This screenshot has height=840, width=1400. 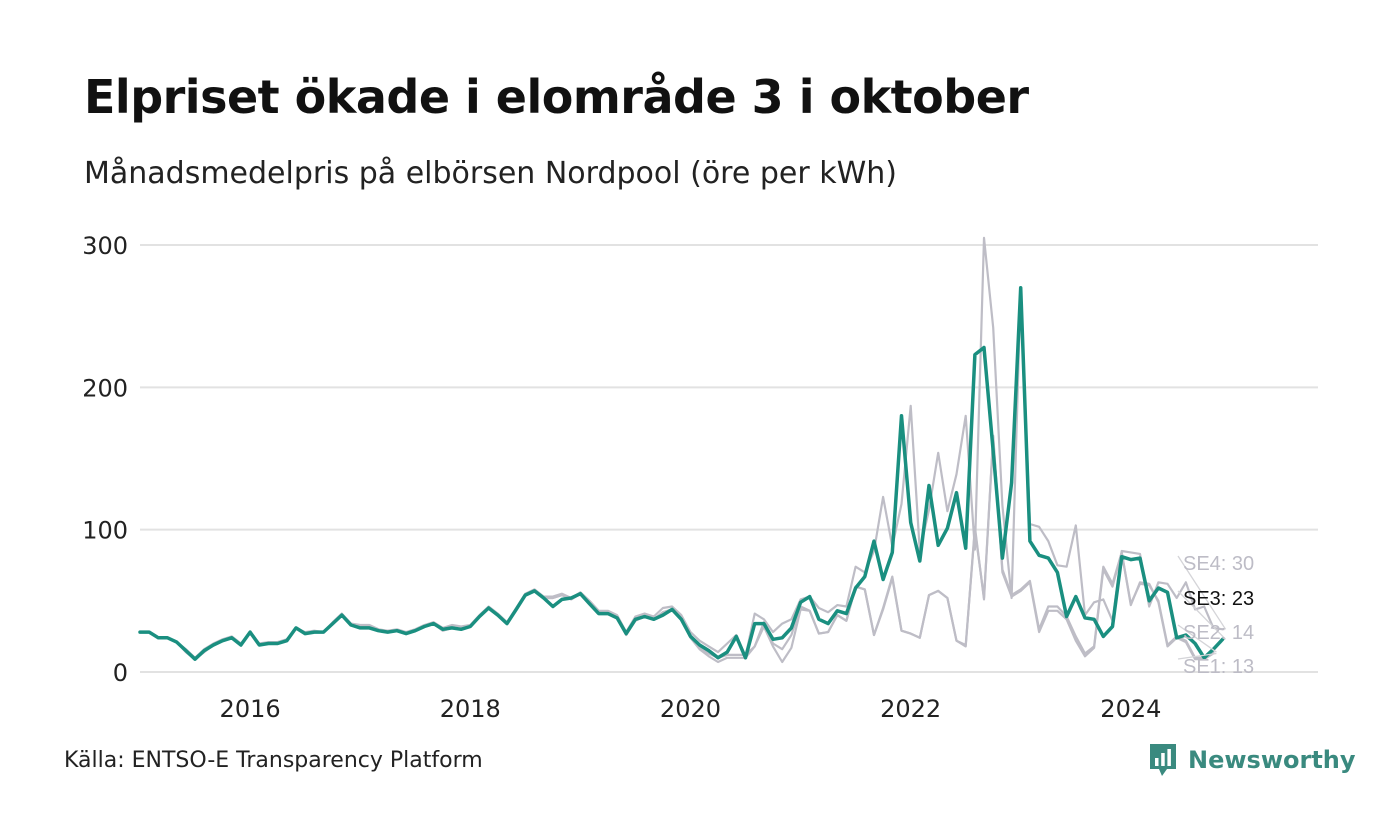 I want to click on source-note: Källa: ENTSO-E Transparency Platform, so click(x=273, y=760).